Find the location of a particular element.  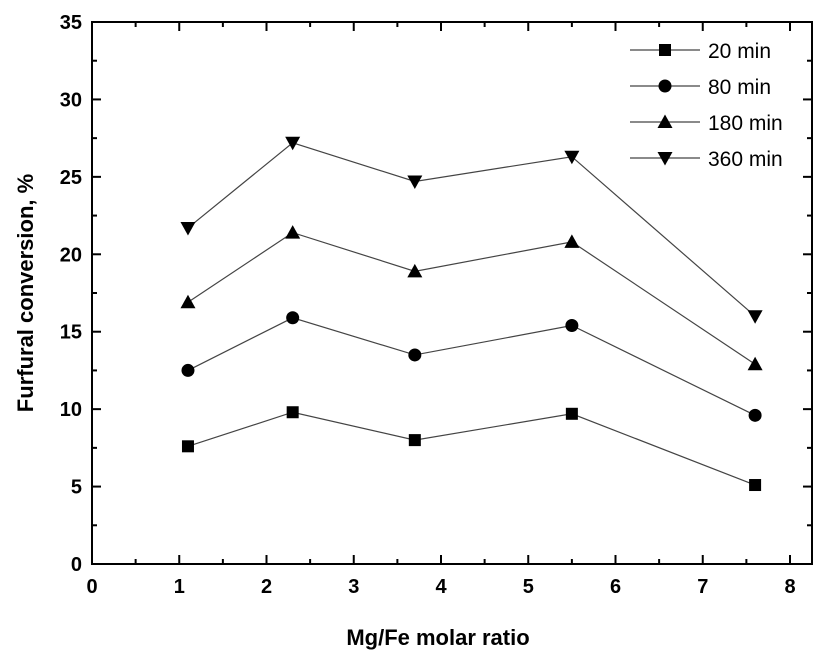

legend-item: 80 min is located at coordinates (700, 87).